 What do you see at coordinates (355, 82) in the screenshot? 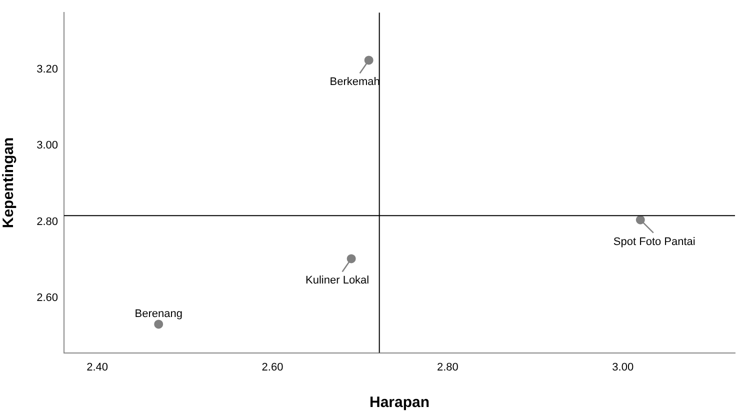
I see `annotation: Berkemah` at bounding box center [355, 82].